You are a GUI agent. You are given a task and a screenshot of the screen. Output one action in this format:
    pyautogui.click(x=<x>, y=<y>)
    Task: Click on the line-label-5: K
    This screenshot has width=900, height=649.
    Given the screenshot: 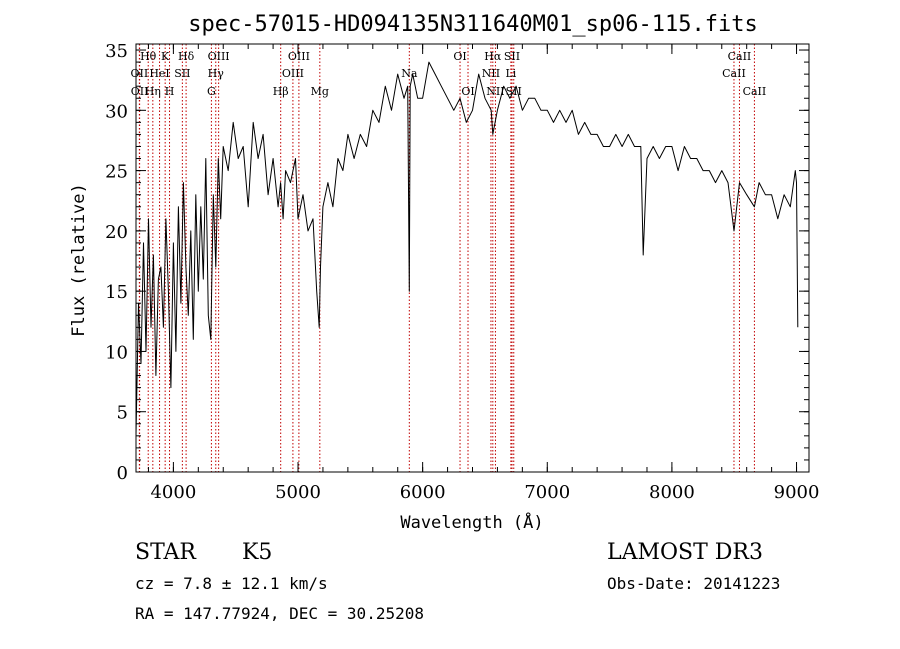 What is the action you would take?
    pyautogui.click(x=165, y=56)
    